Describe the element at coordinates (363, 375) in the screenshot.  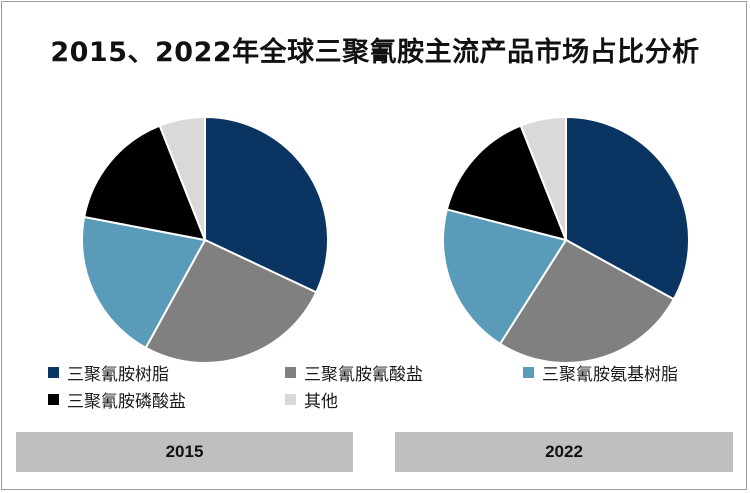
I see `legend-label-cyanurate: 三聚氰胺氰酸盐` at that location.